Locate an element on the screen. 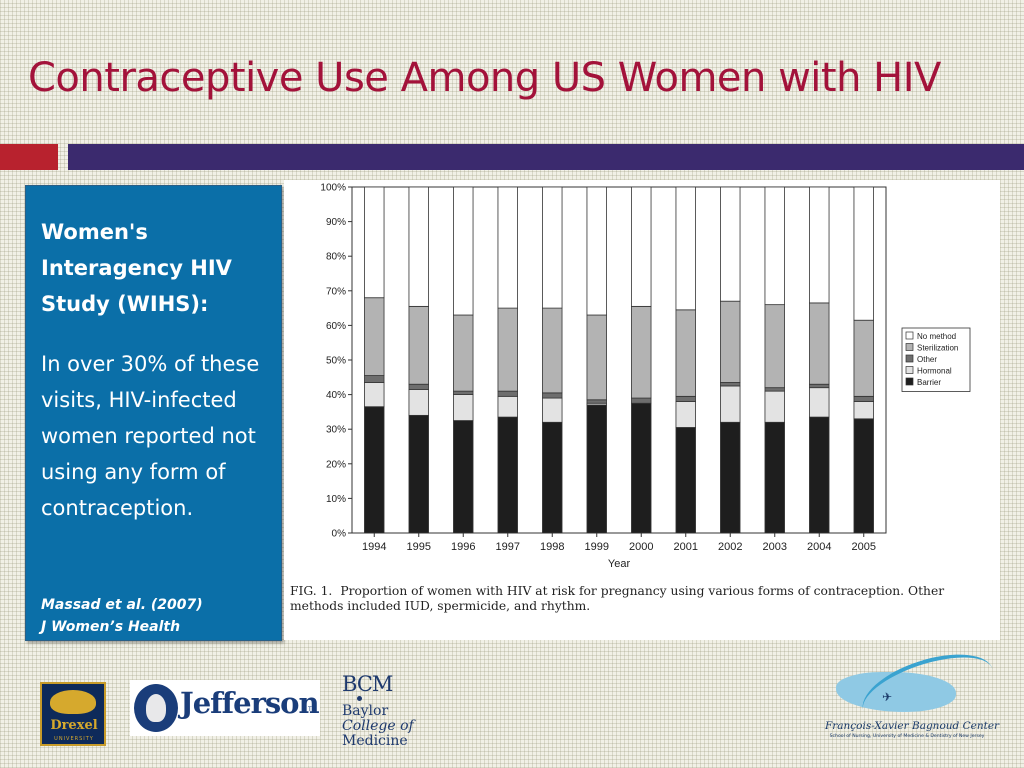  x-tick-label: 2003 is located at coordinates (775, 547).